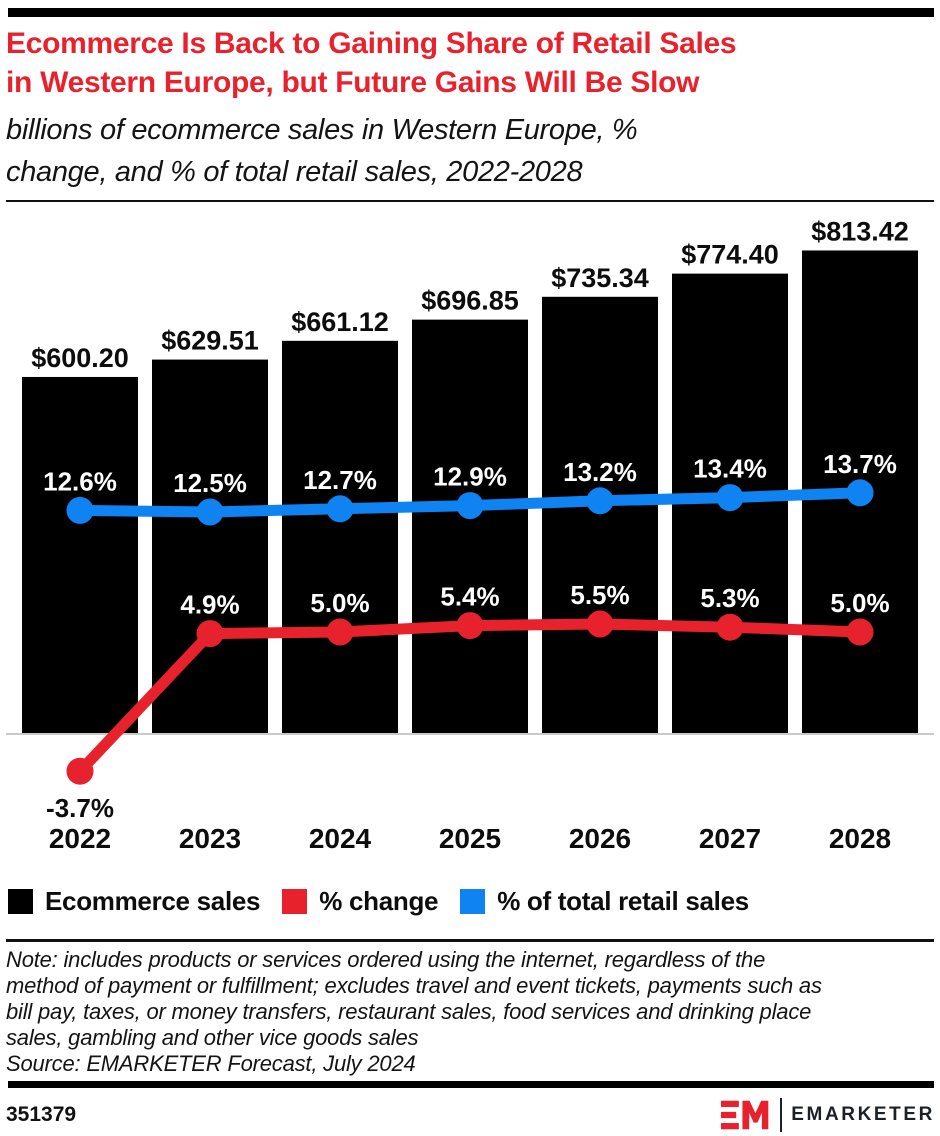 This screenshot has width=940, height=1136. What do you see at coordinates (470, 201) in the screenshot?
I see `header-divider-rule` at bounding box center [470, 201].